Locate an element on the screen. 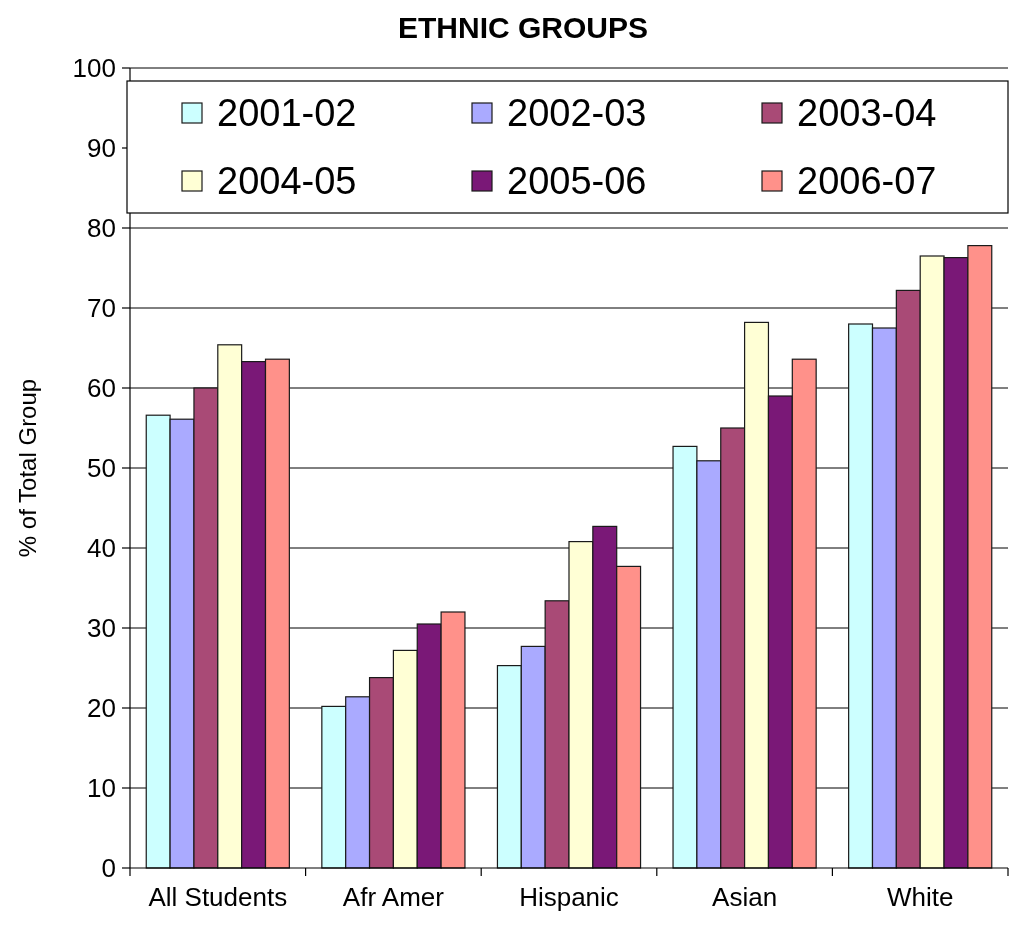 This screenshot has width=1022, height=930. y-tick-label: 100 is located at coordinates (94, 68).